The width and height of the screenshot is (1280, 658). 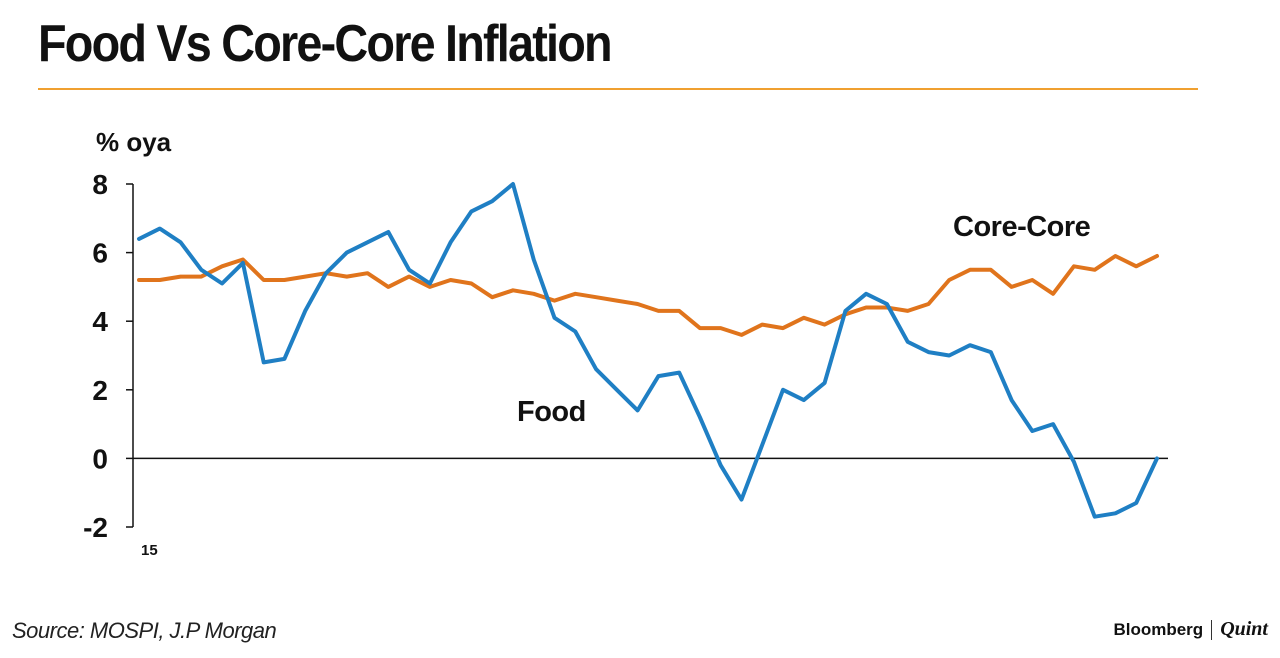 What do you see at coordinates (1022, 227) in the screenshot?
I see `series-label-core-core: Core-Core` at bounding box center [1022, 227].